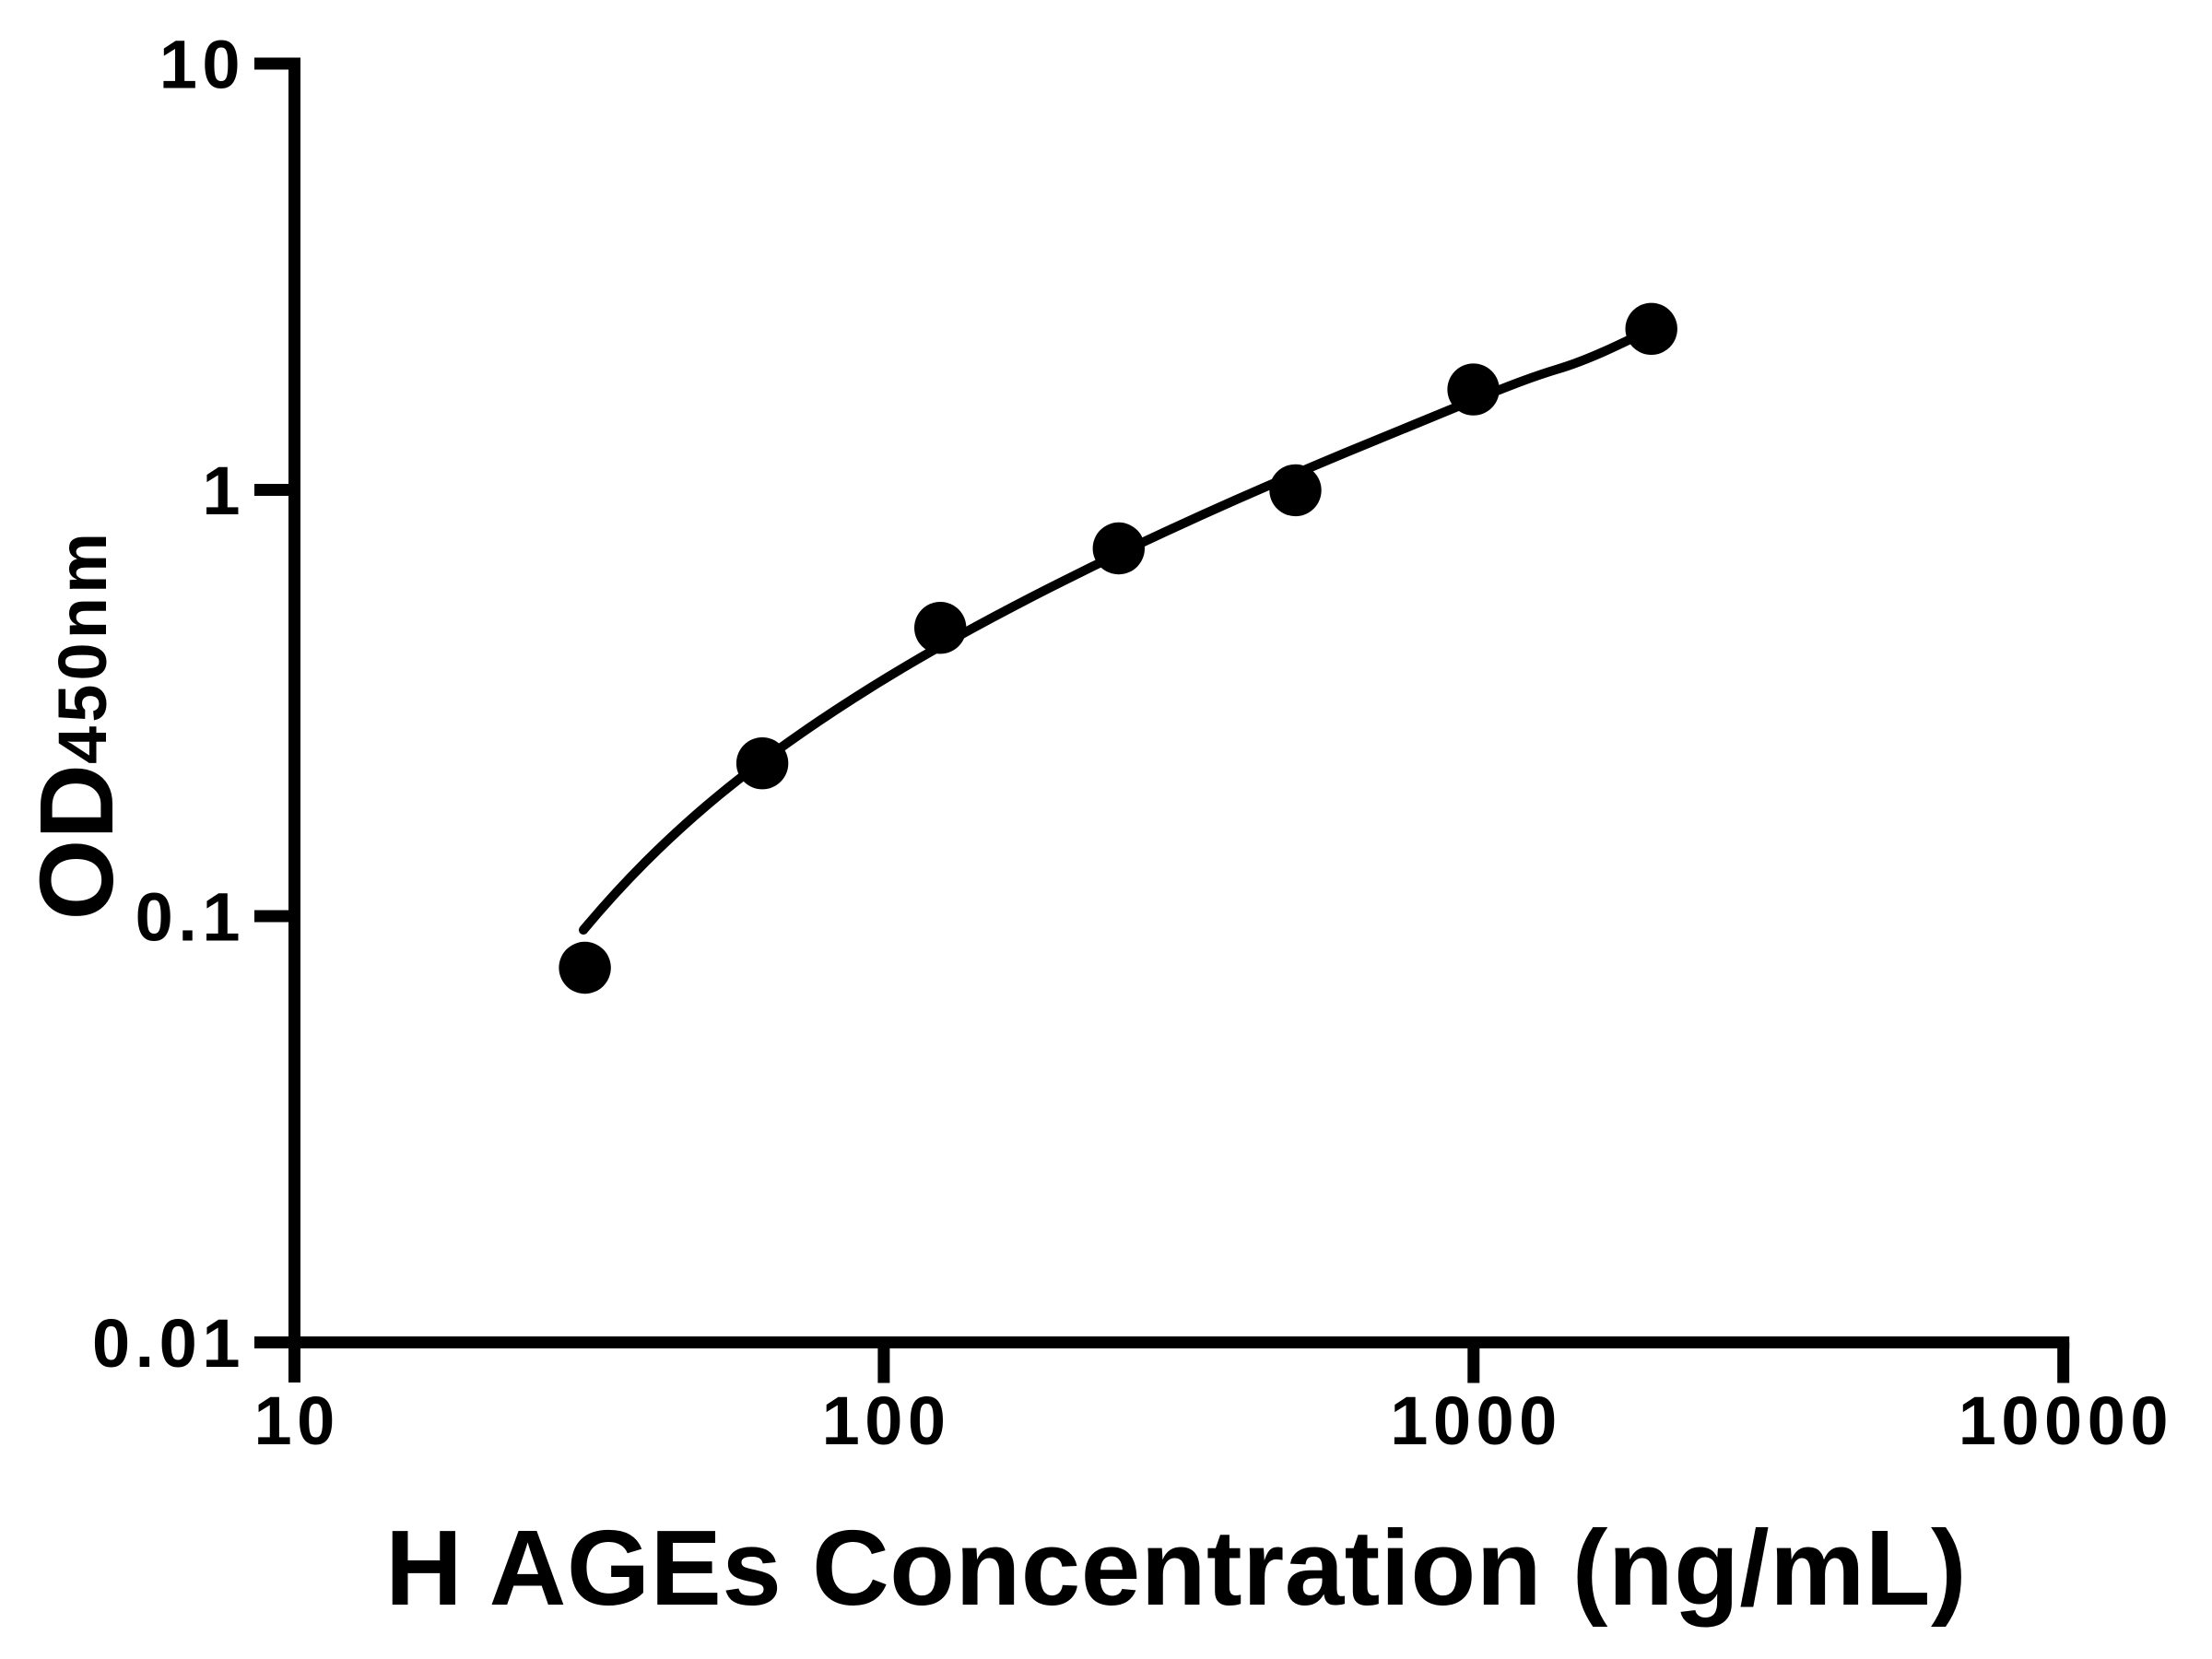  Describe the element at coordinates (190, 917) in the screenshot. I see `svg-text: 0.1` at that location.